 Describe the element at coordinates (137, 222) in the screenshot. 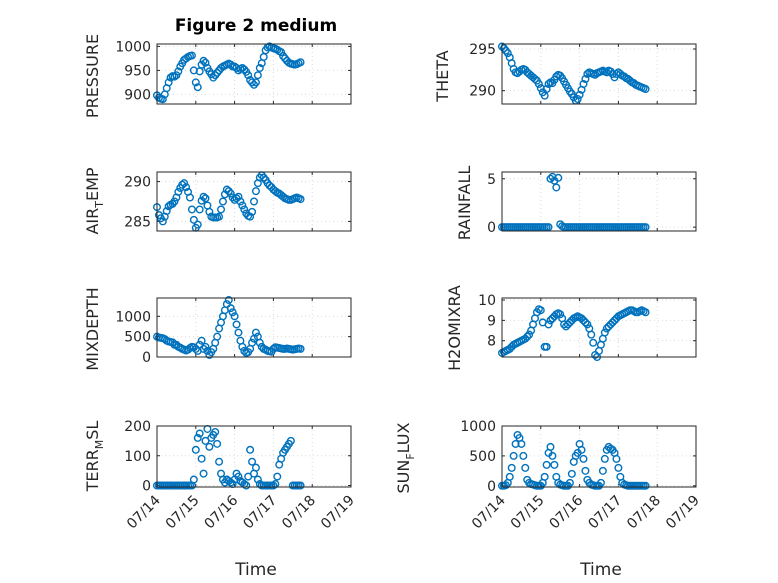

I see `y-tick-label: 285` at that location.